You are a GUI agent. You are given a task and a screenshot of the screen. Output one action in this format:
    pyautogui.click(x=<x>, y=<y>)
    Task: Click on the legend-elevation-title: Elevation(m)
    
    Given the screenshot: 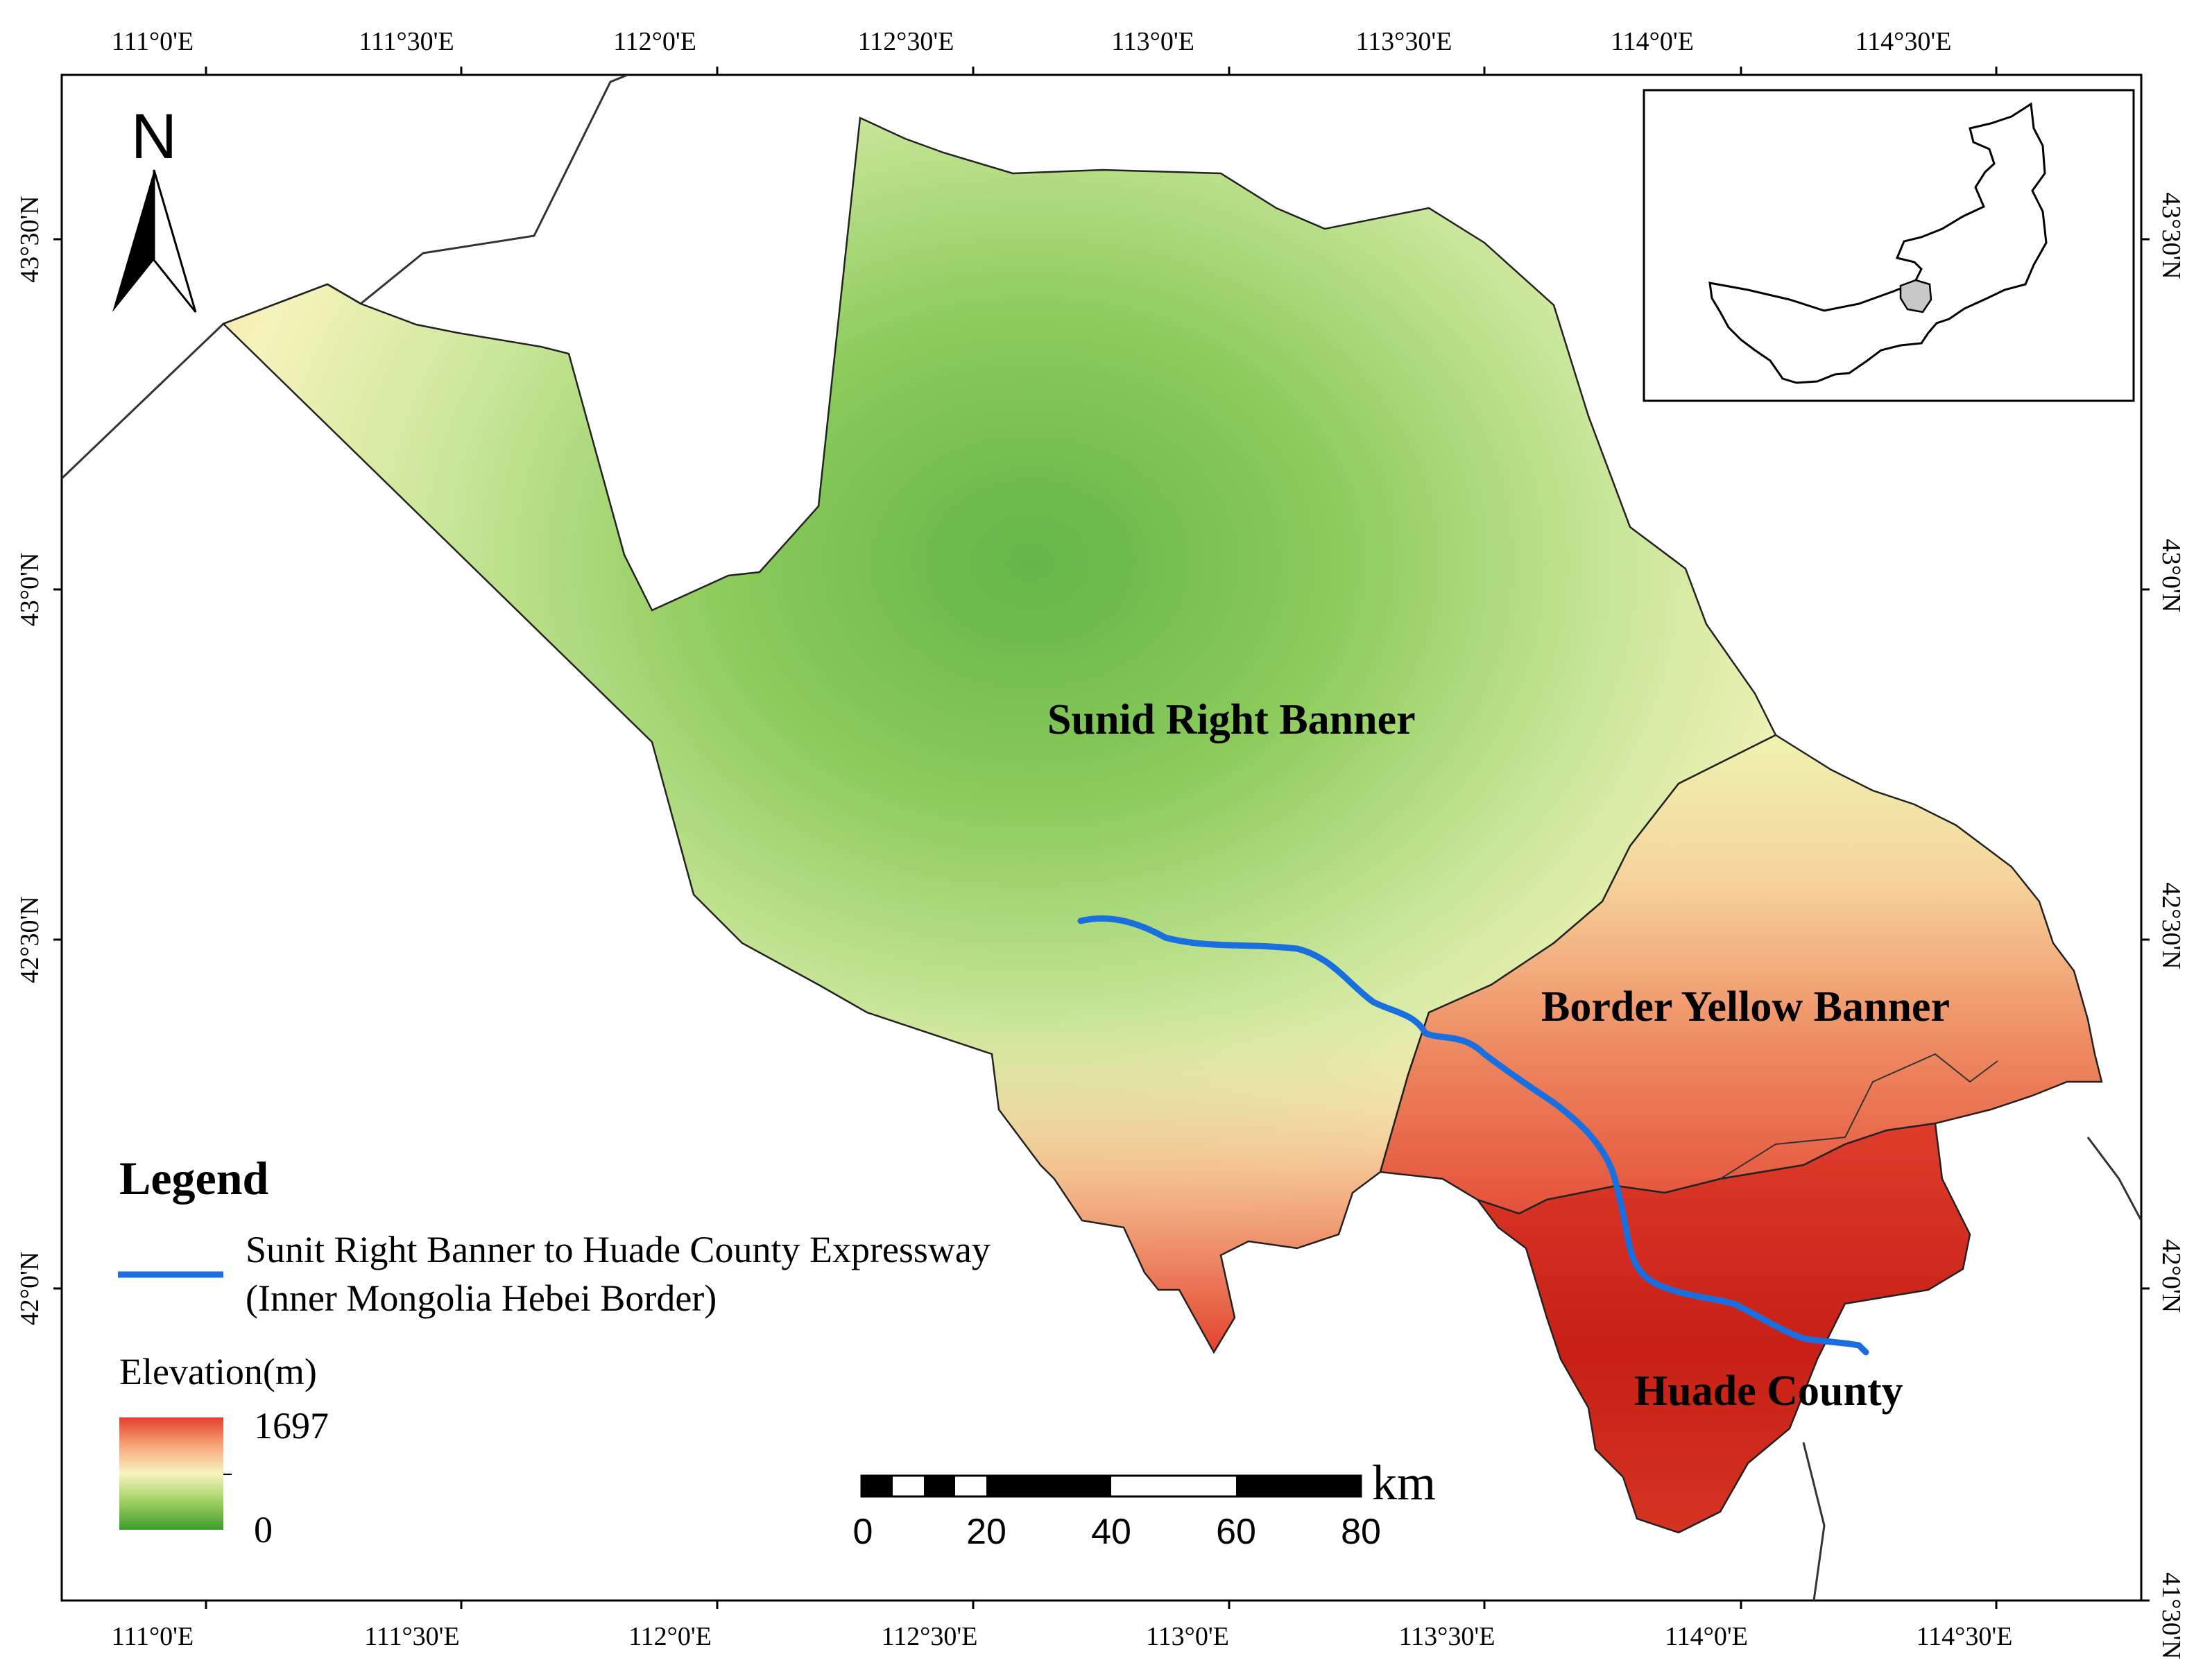 What is the action you would take?
    pyautogui.click(x=218, y=1371)
    